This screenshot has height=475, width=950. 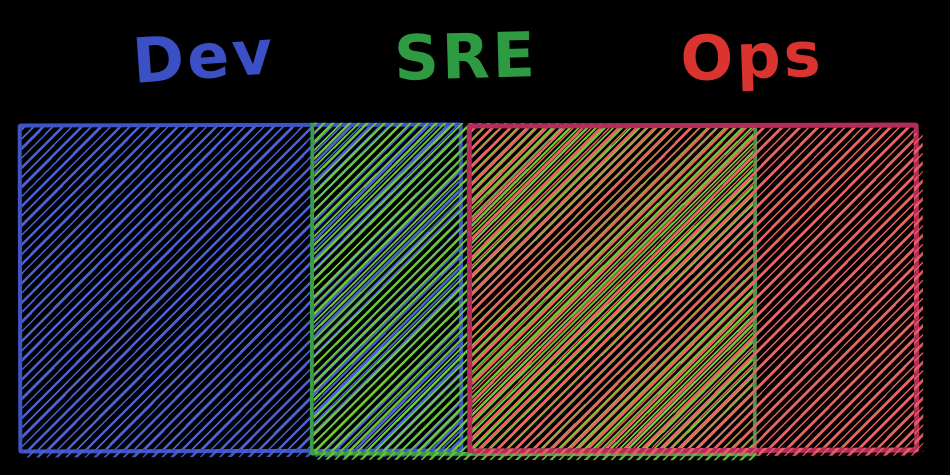 What do you see at coordinates (204, 56) in the screenshot?
I see `dev-label: Dev` at bounding box center [204, 56].